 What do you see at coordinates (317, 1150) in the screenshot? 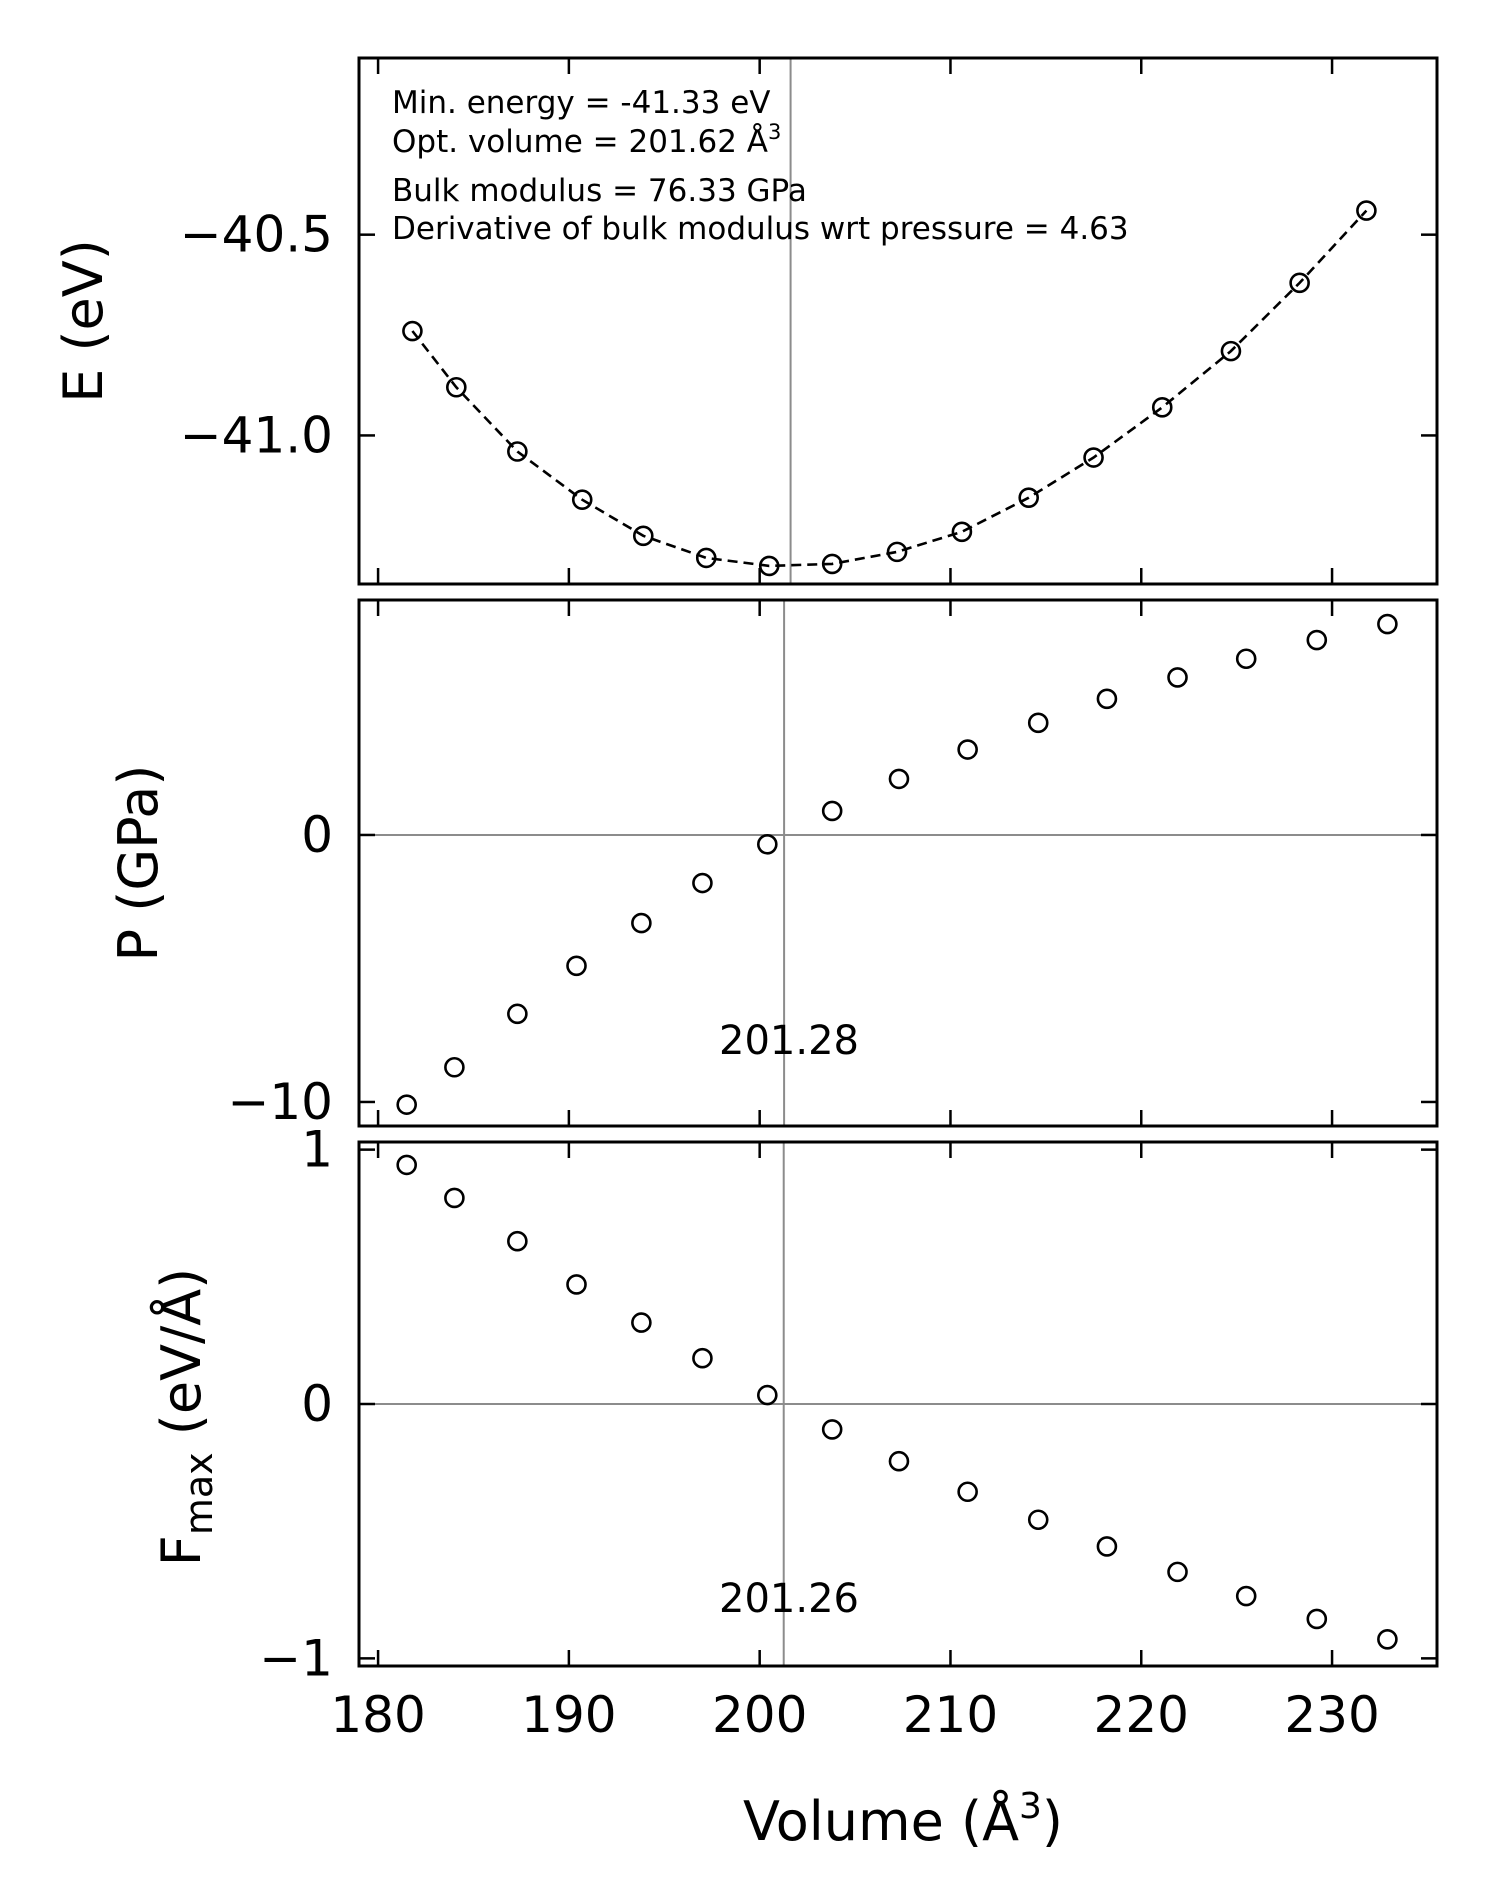
I see `force-ytick-label: 1` at bounding box center [317, 1150].